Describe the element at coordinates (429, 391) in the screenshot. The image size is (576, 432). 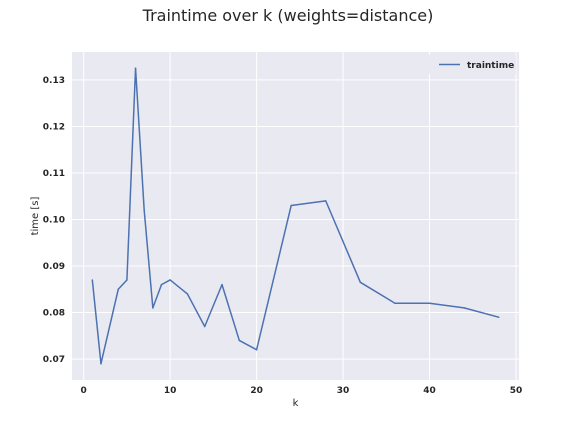
I see `x-tick-label: 40` at that location.